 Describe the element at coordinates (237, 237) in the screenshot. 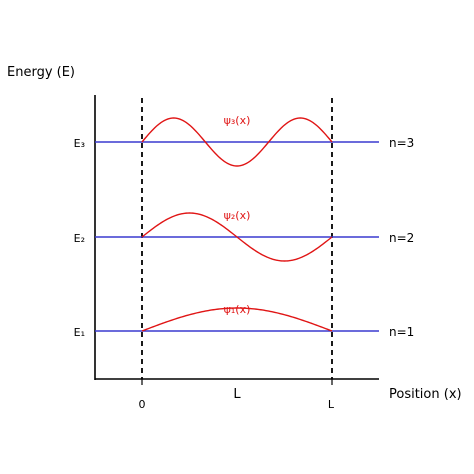

I see `wavefunction-2-curve` at that location.